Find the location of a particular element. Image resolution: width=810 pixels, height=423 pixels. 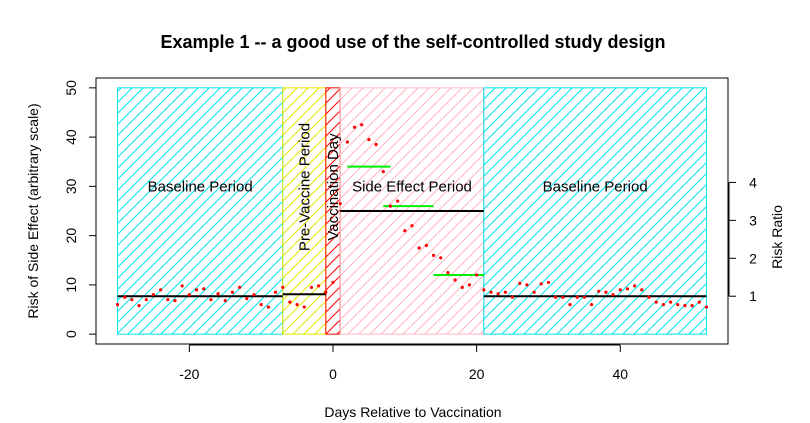

right-axis-label: Risk Ratio is located at coordinates (777, 237).